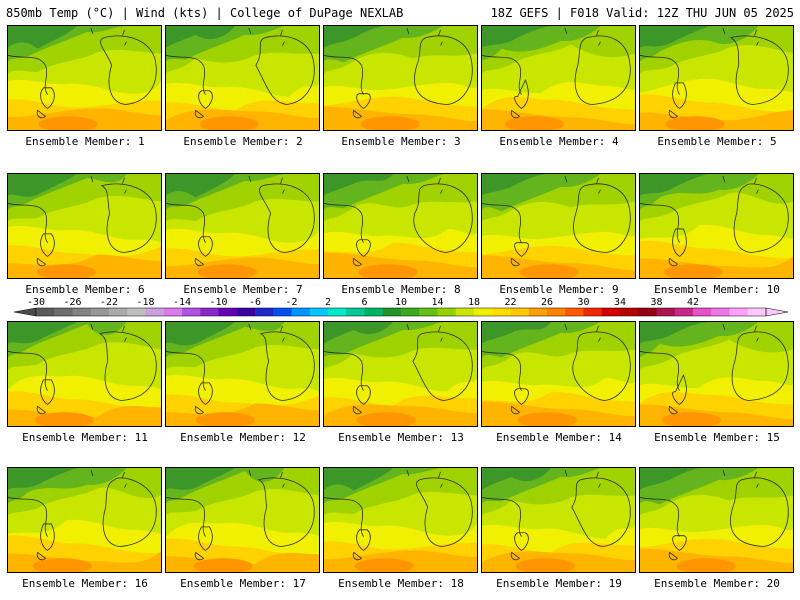 This screenshot has width=800, height=600. Describe the element at coordinates (328, 302) in the screenshot. I see `colorbar-tick-label: 2` at that location.